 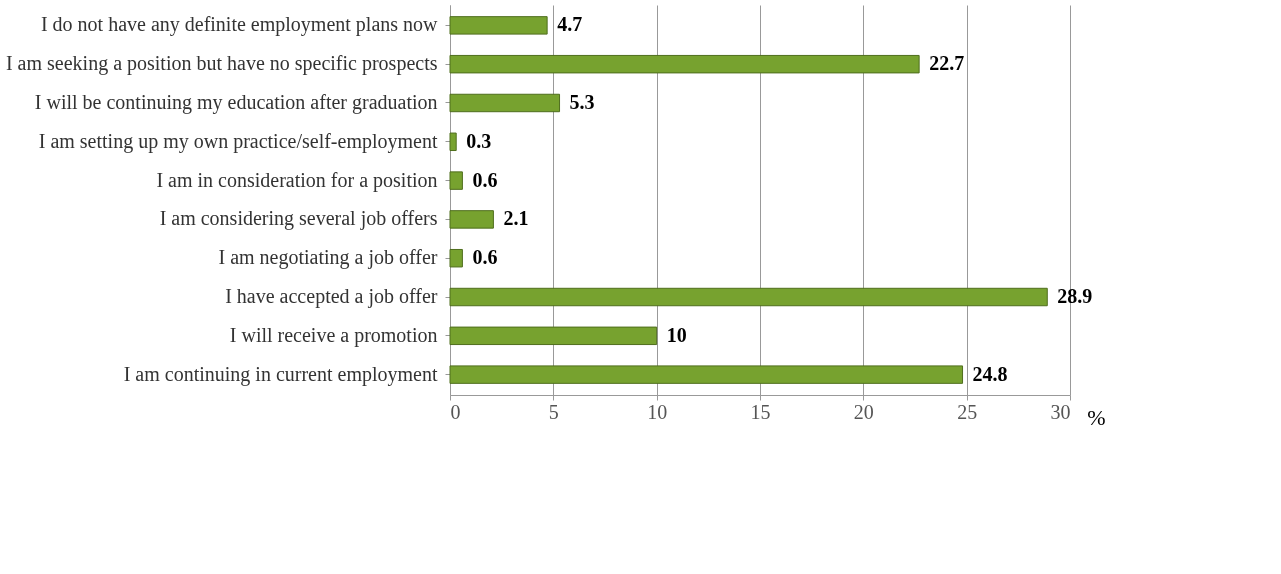 I want to click on y-tick-label: I am negotiating a job offer, so click(x=328, y=258).